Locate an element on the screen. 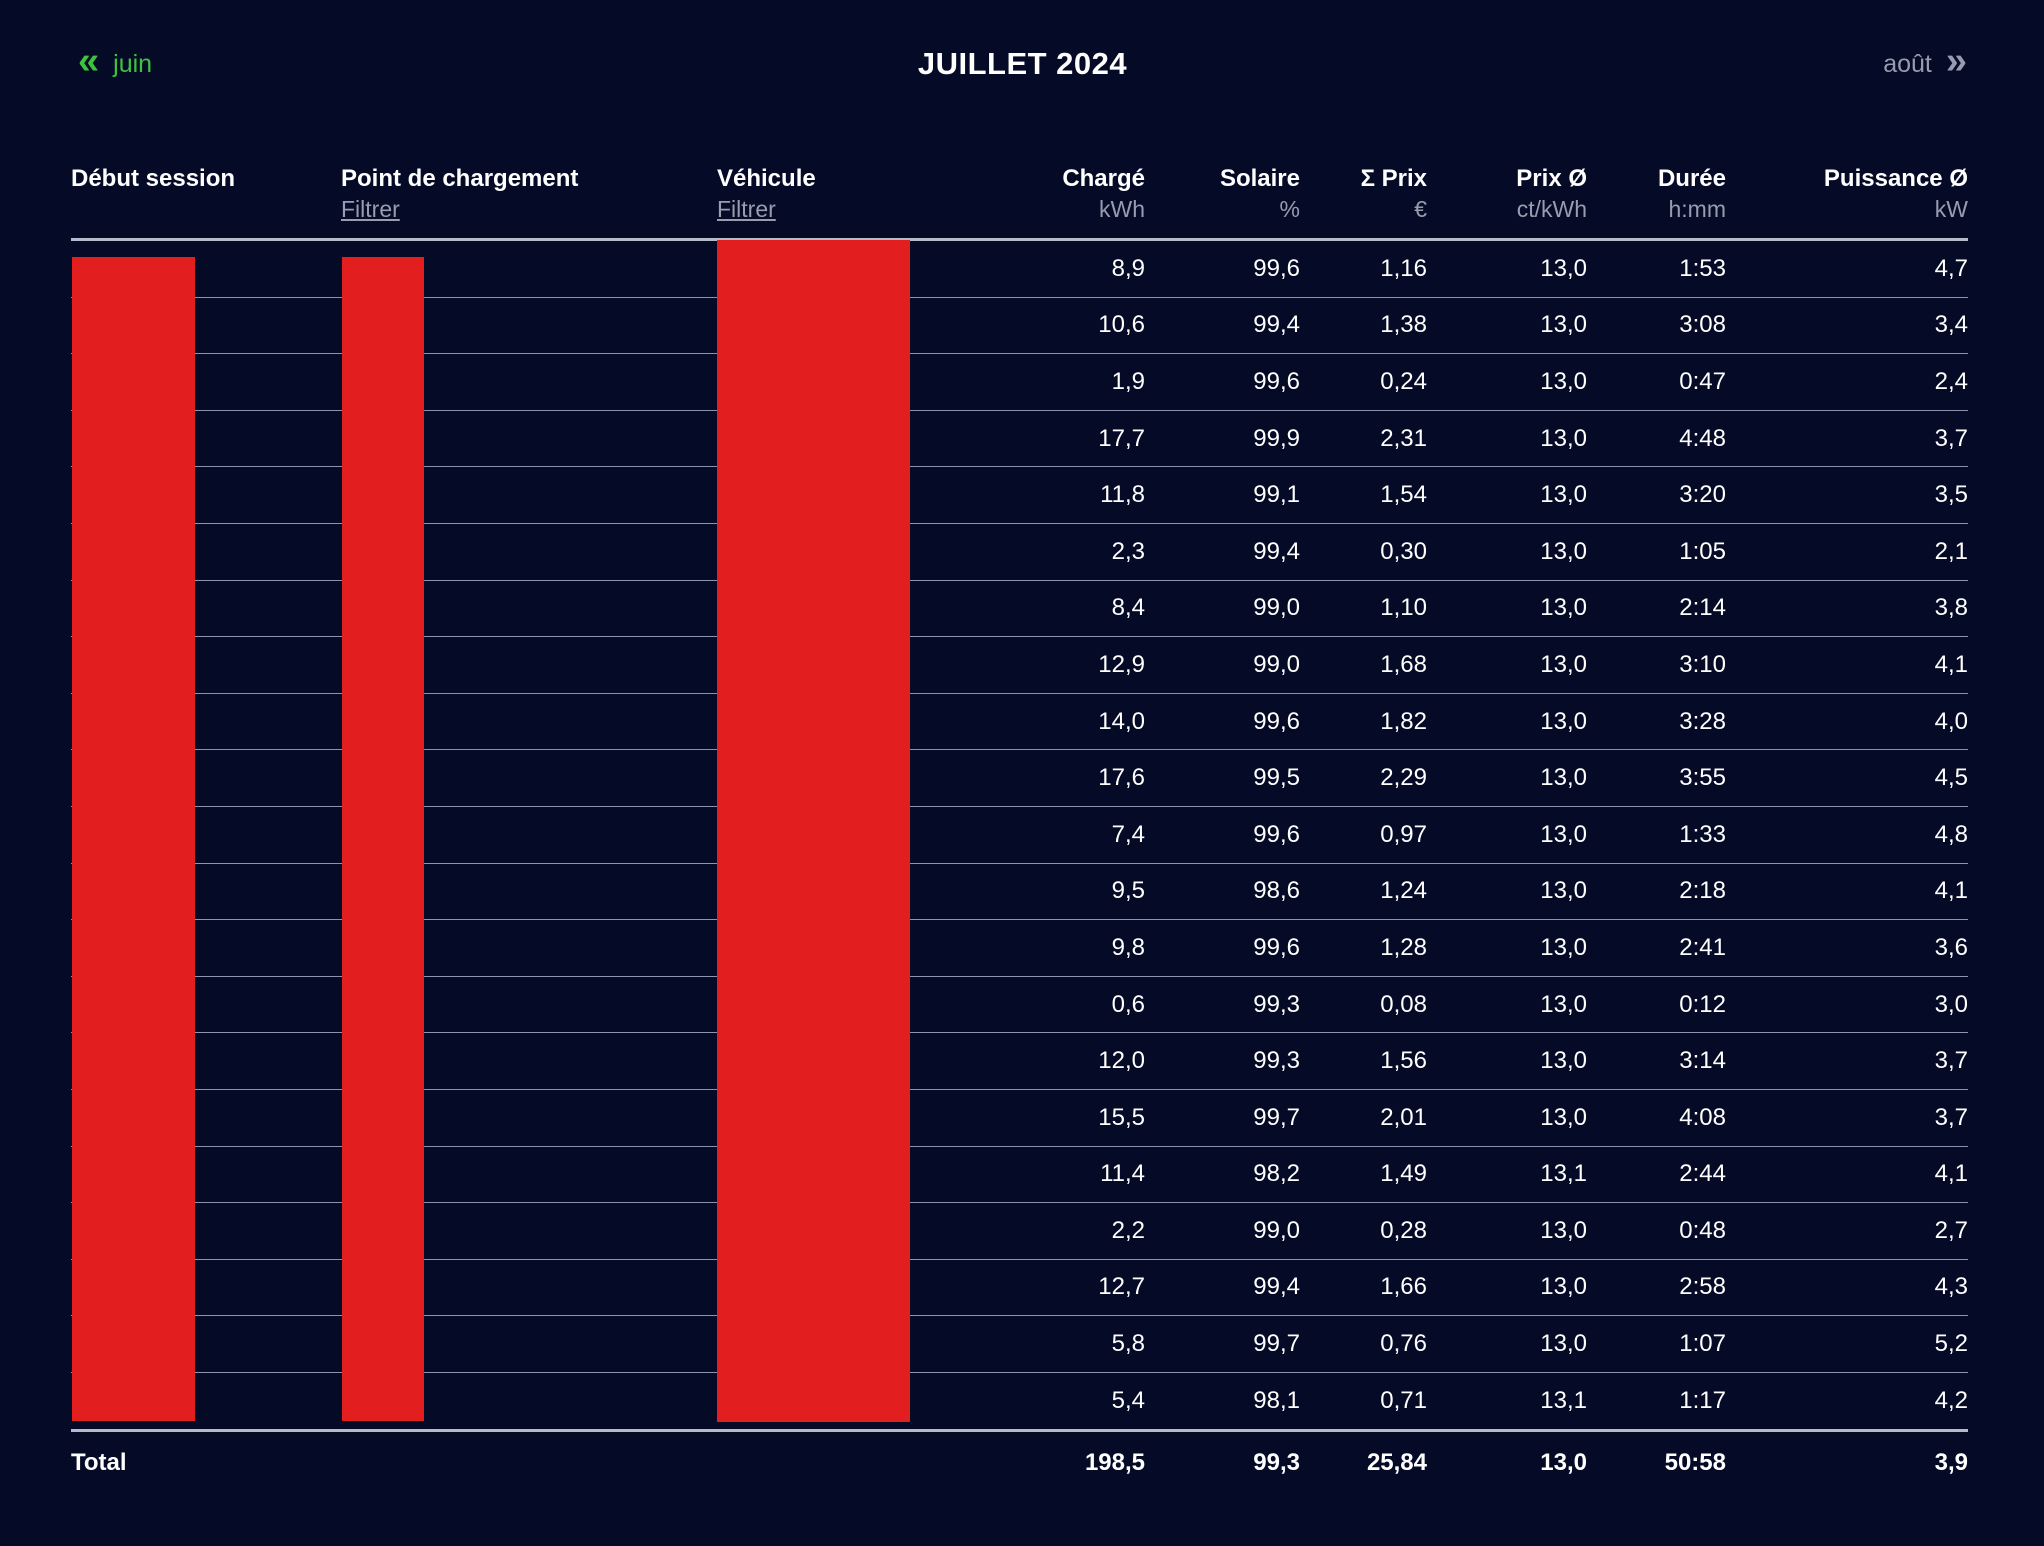 The width and height of the screenshot is (2044, 1546). cell-duree: 0:47 is located at coordinates (1702, 381).